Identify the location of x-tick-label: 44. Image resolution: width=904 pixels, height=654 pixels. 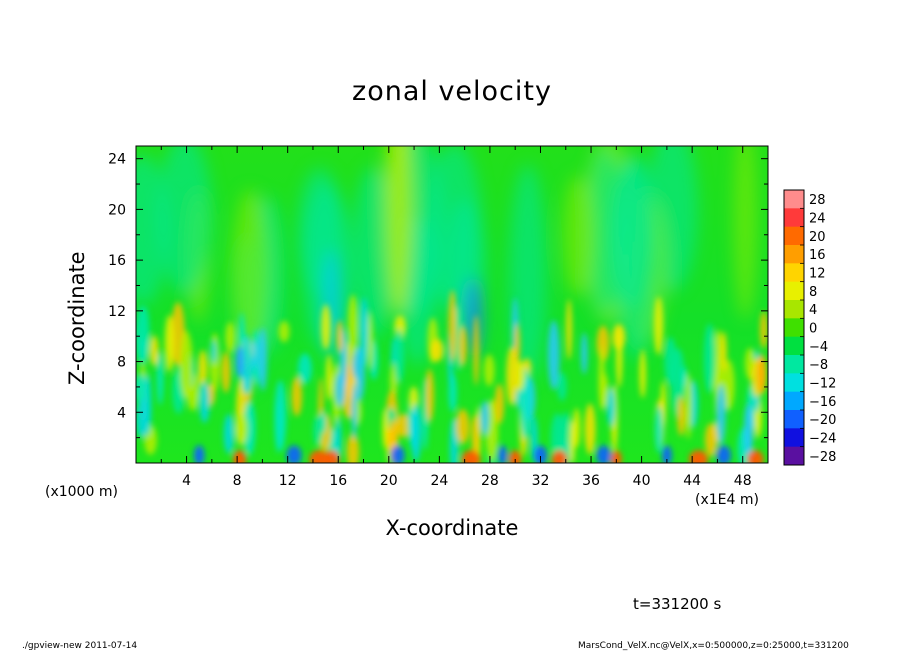
(692, 481).